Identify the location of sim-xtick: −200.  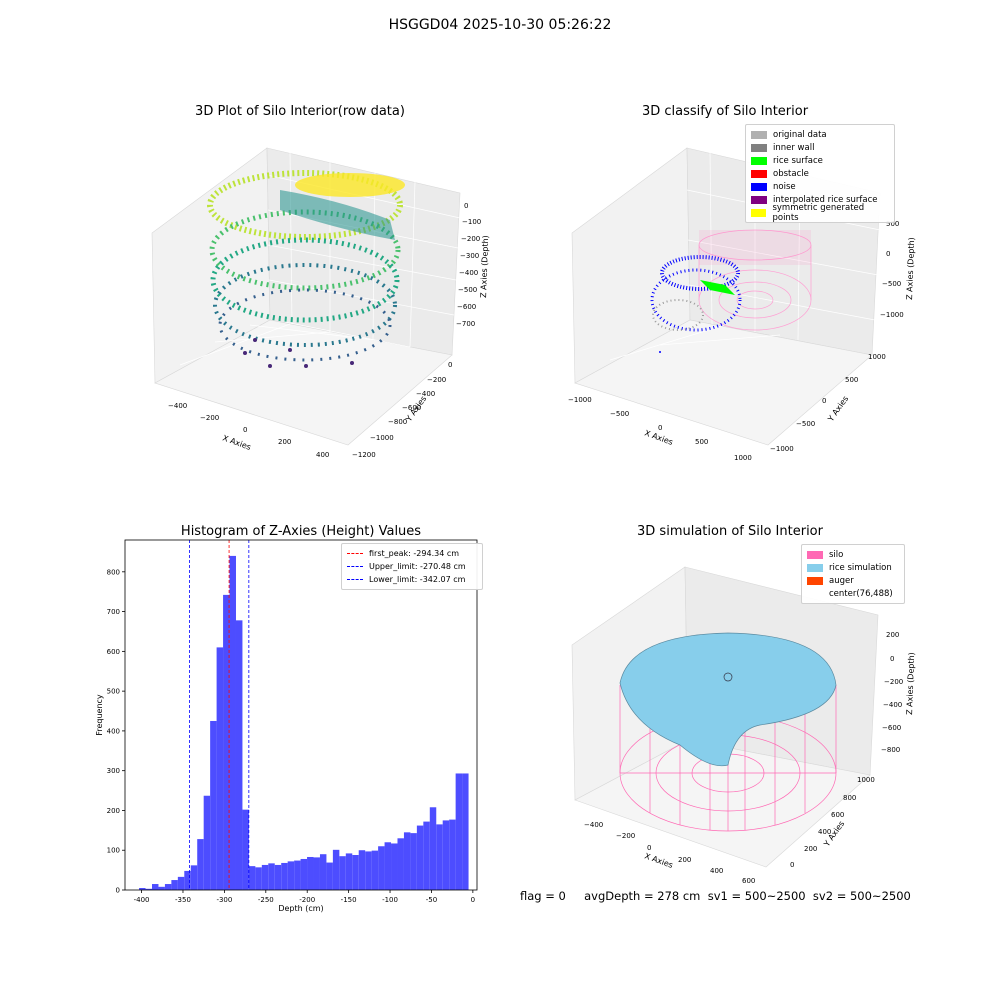
(625, 836).